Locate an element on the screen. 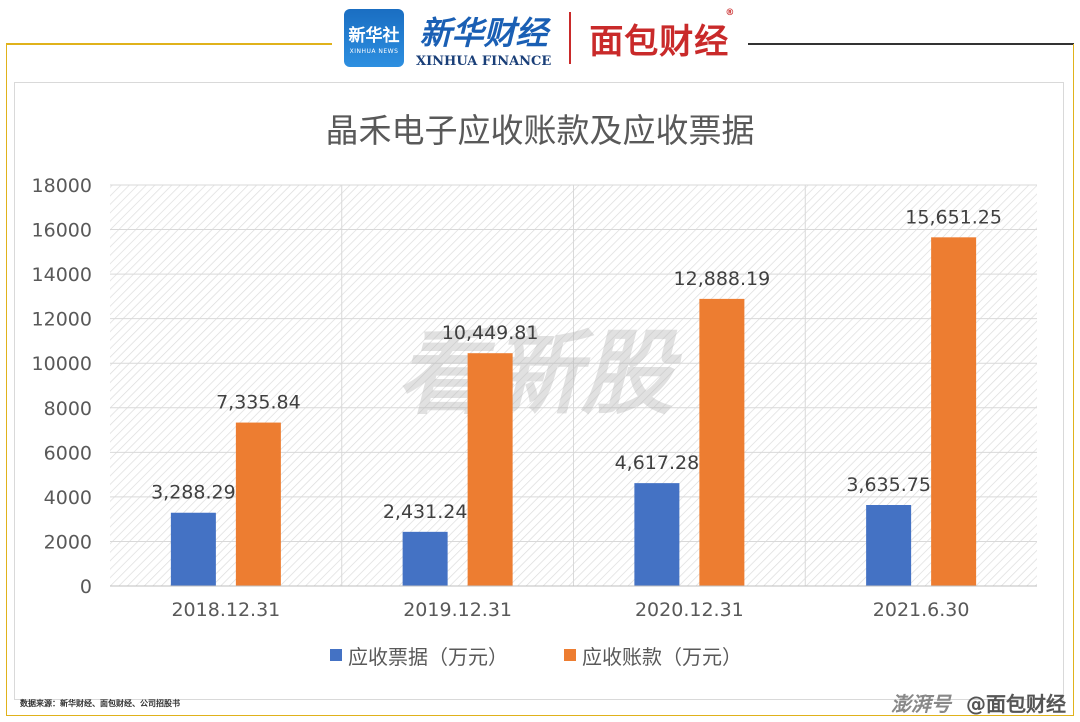 The height and width of the screenshot is (722, 1080). frame-top-left-line is located at coordinates (169, 44).